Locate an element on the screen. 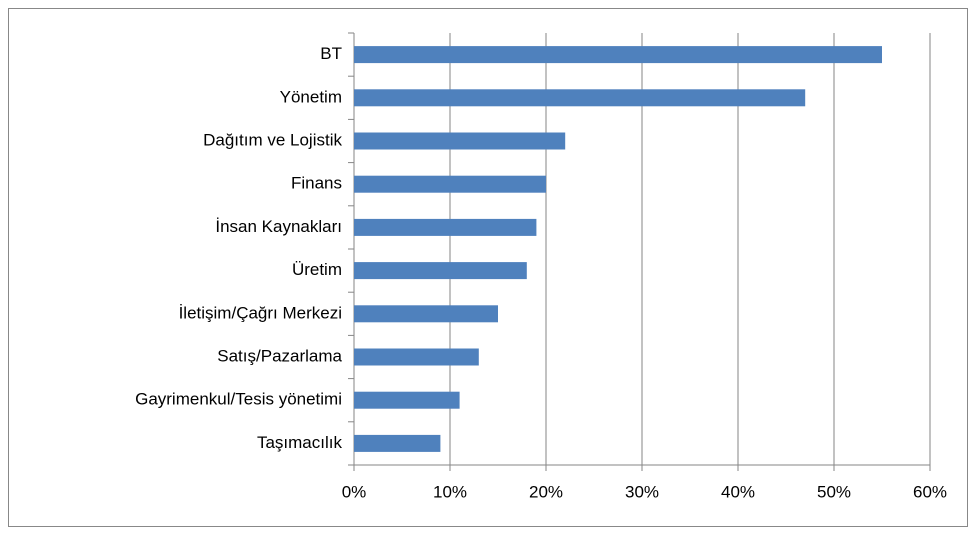  x-tick-label: 40% is located at coordinates (738, 491).